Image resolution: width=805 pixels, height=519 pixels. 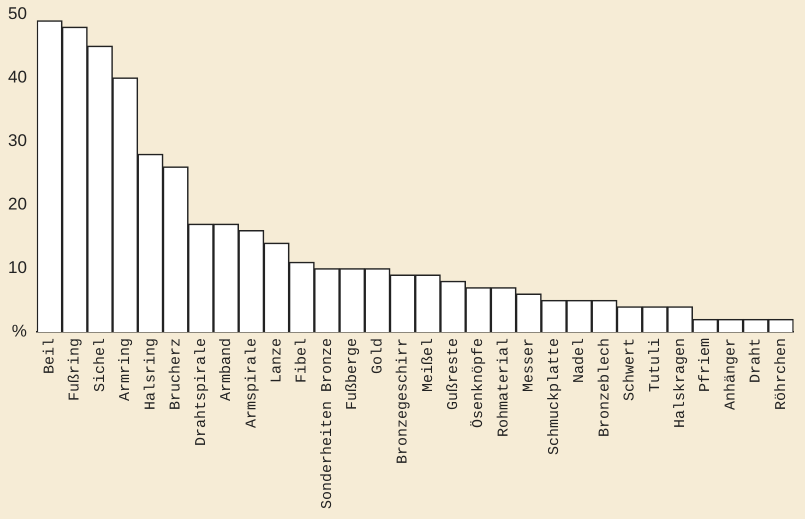 I want to click on x-tick-label: Nadel, so click(x=579, y=360).